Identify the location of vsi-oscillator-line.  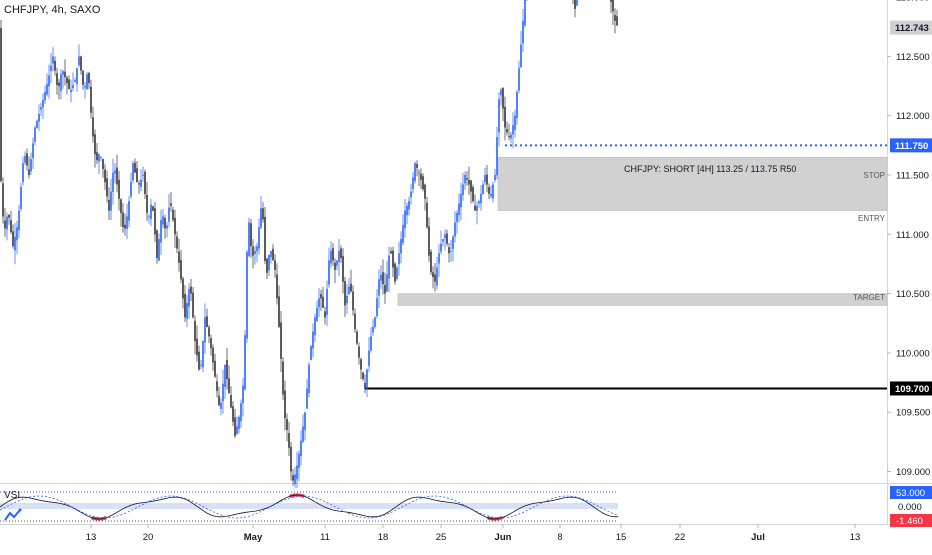
(309, 507).